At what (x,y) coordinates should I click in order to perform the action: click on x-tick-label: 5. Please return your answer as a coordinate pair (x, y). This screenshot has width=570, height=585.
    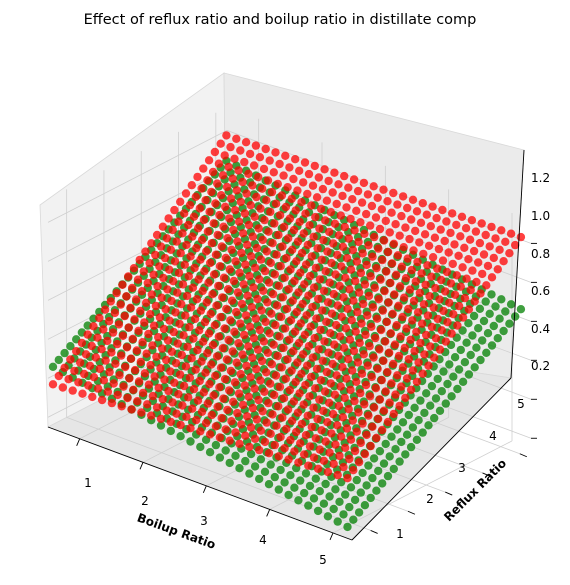
    Looking at the image, I should click on (323, 560).